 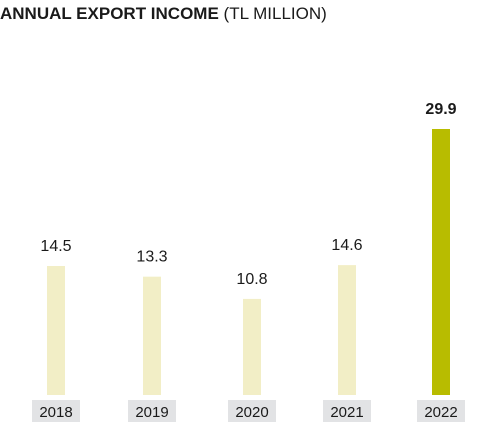 I want to click on chart-title-unit: (TL MILLION), so click(x=275, y=13).